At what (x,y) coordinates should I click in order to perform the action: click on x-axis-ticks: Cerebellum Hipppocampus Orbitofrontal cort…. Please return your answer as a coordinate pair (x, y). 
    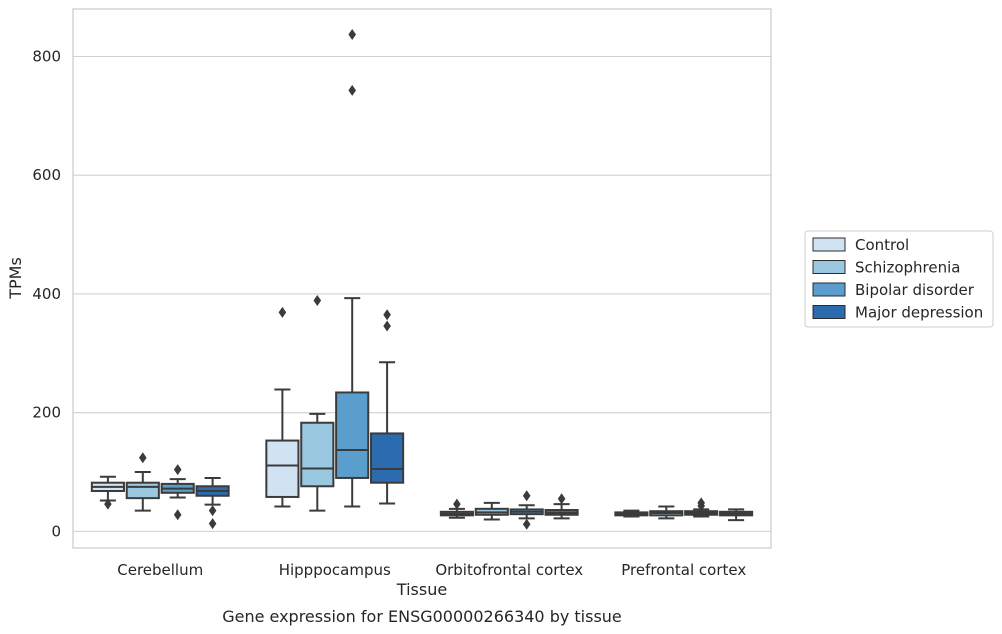
    Looking at the image, I should click on (431, 570).